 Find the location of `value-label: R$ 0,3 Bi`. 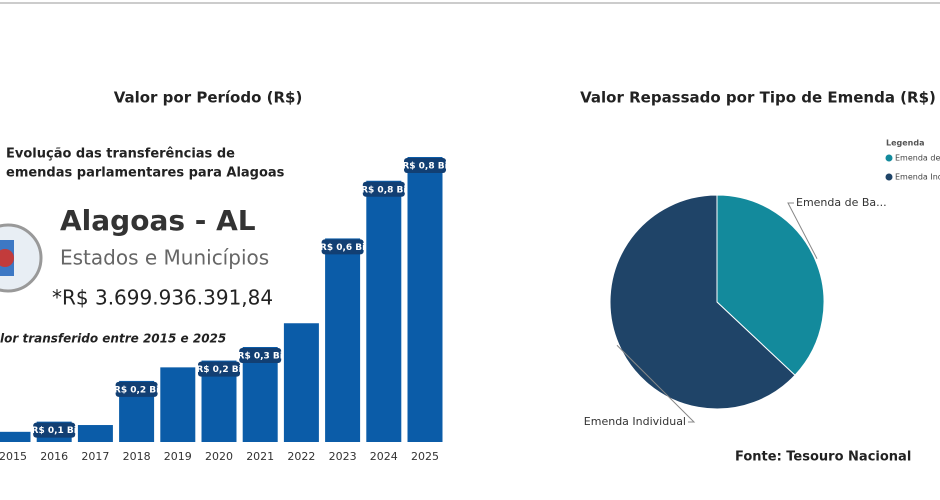

value-label: R$ 0,3 Bi is located at coordinates (260, 357).